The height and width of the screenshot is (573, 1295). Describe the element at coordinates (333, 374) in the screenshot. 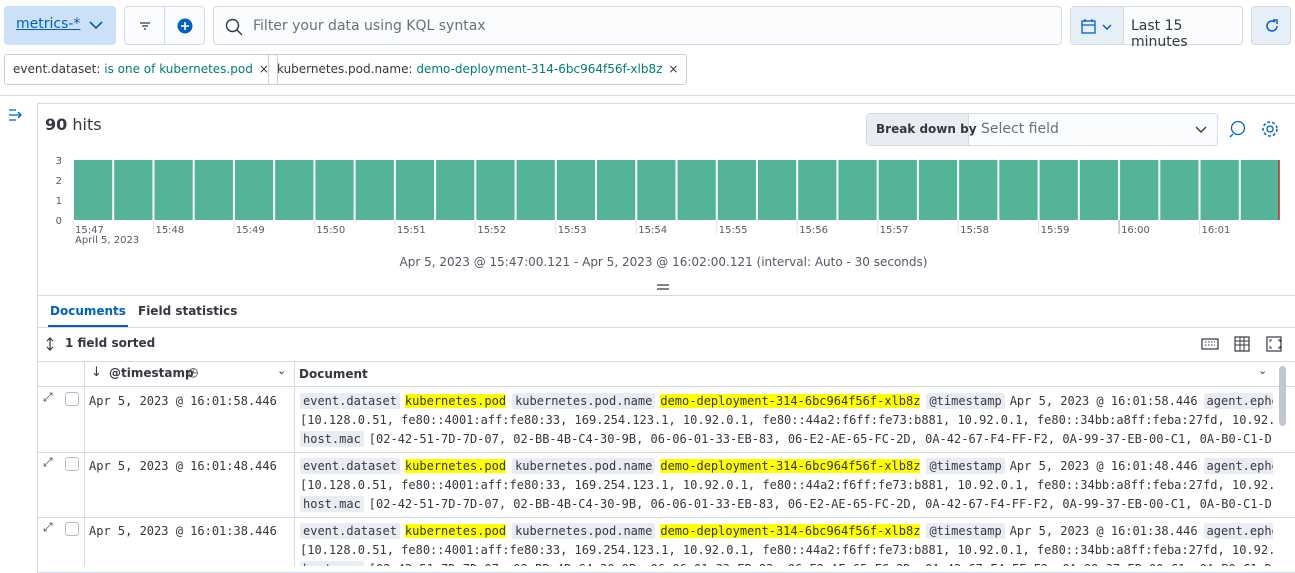

I see `column-header: Document` at that location.